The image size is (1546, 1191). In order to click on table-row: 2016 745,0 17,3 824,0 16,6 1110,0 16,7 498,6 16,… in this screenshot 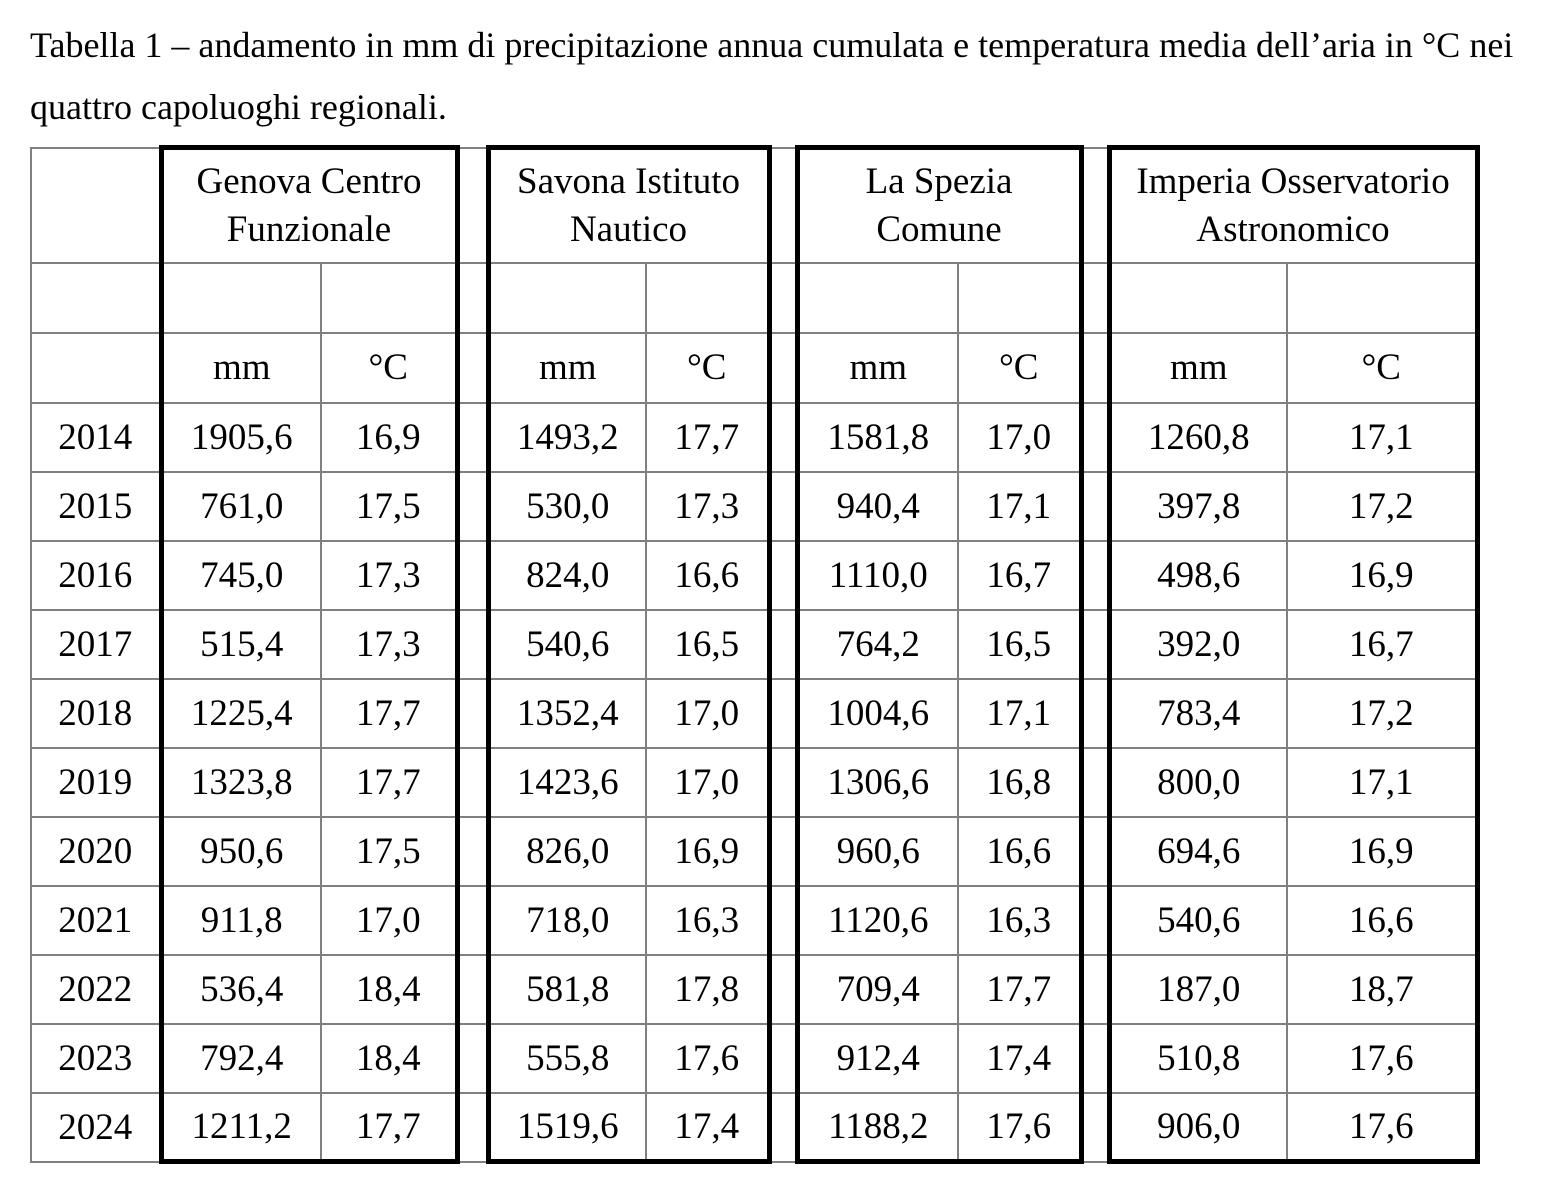, I will do `click(755, 575)`.